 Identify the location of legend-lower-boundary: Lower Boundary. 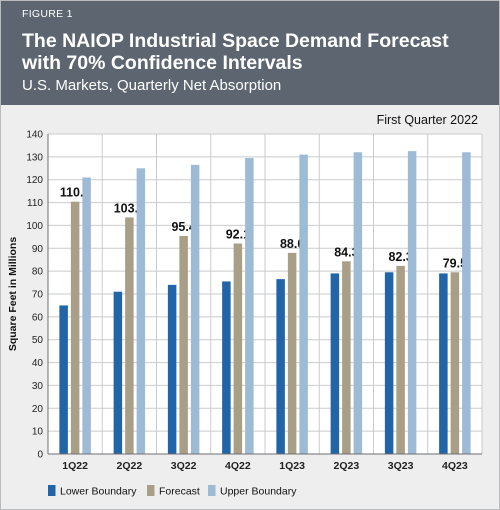
(92, 491).